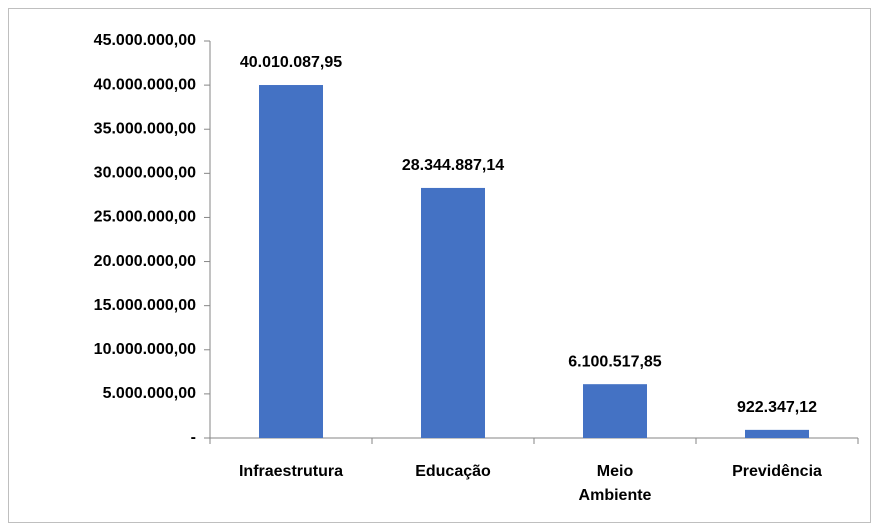  What do you see at coordinates (145, 305) in the screenshot?
I see `y-tick-label: 15.000.000,00` at bounding box center [145, 305].